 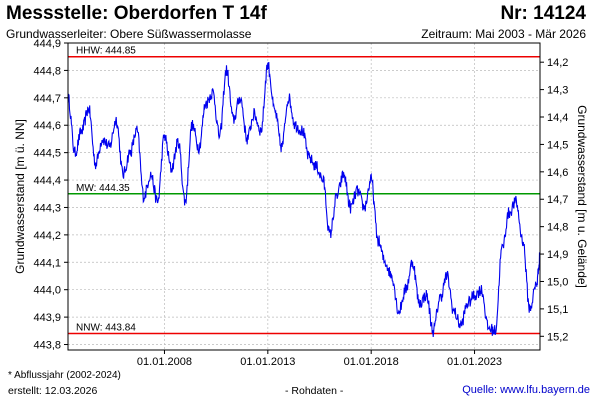 What do you see at coordinates (47, 44) in the screenshot?
I see `y-tick-label: 444,9` at bounding box center [47, 44].